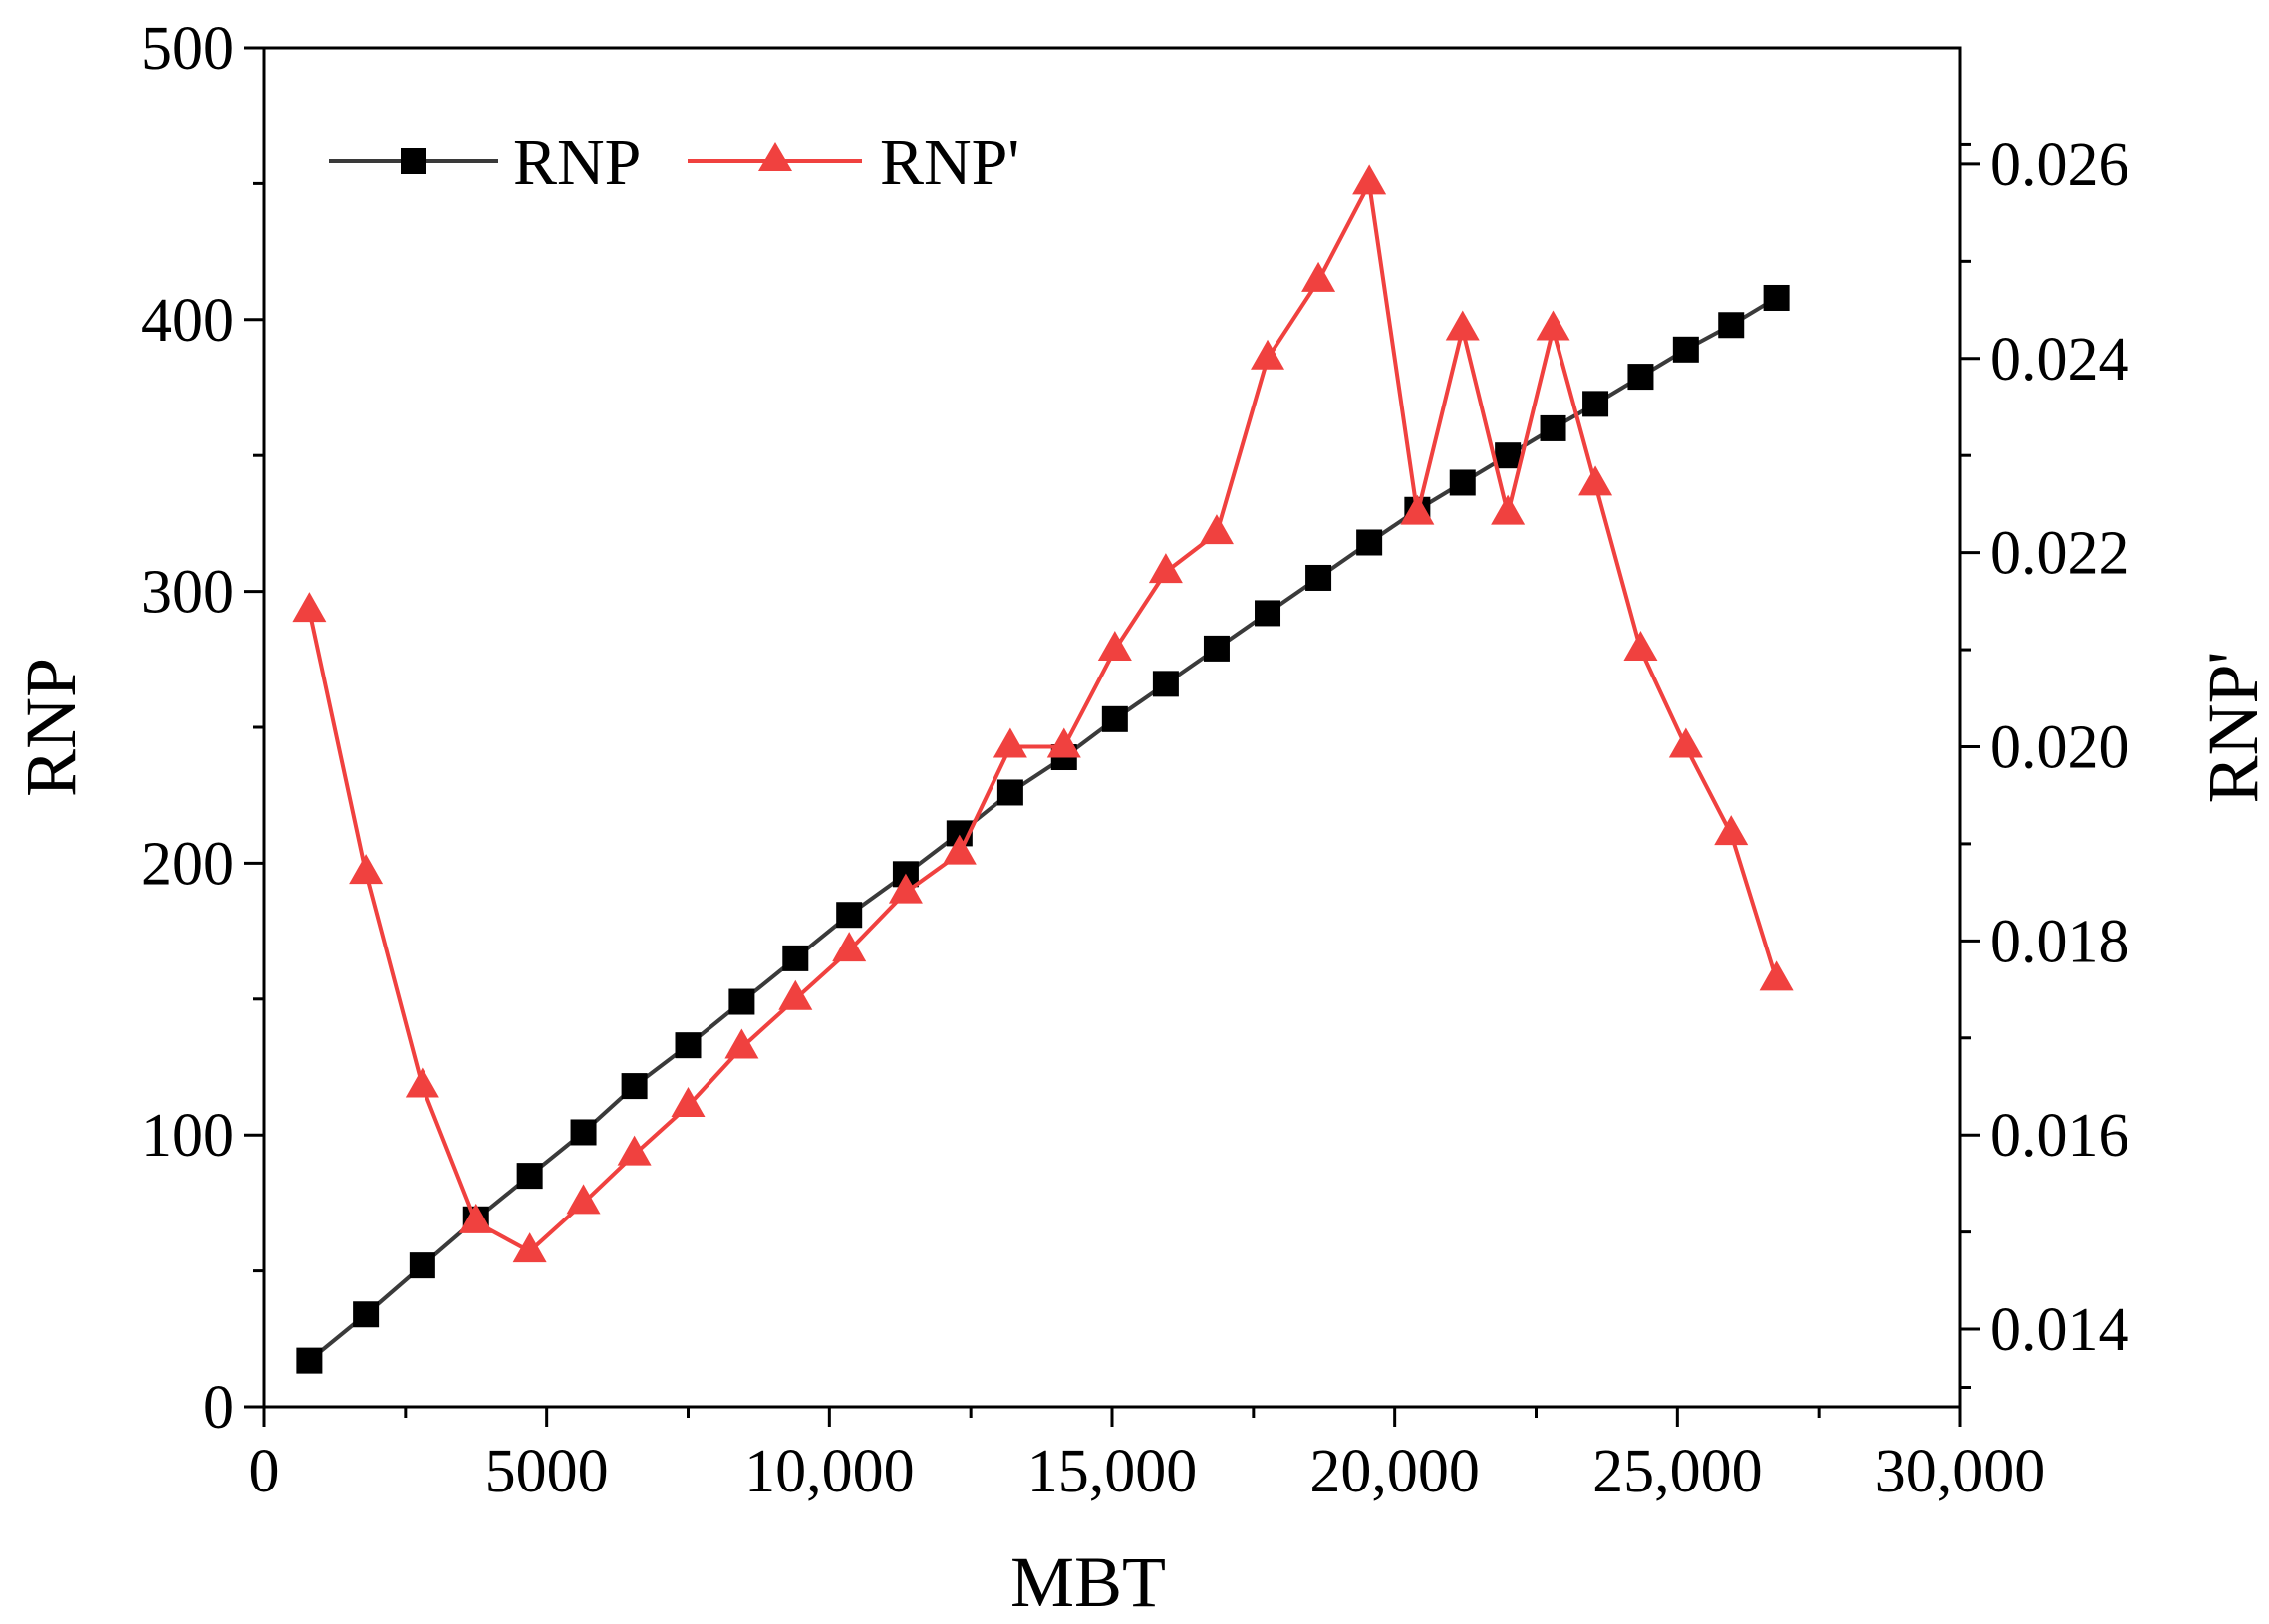 The image size is (2269, 1624). I want to click on x-tick-label: 25,000, so click(1677, 1472).